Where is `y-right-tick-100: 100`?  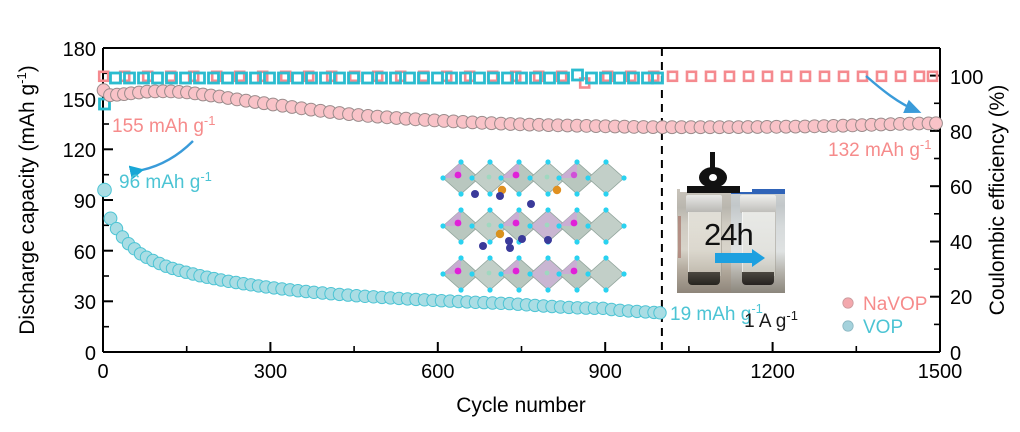
y-right-tick-100: 100 is located at coordinates (966, 78).